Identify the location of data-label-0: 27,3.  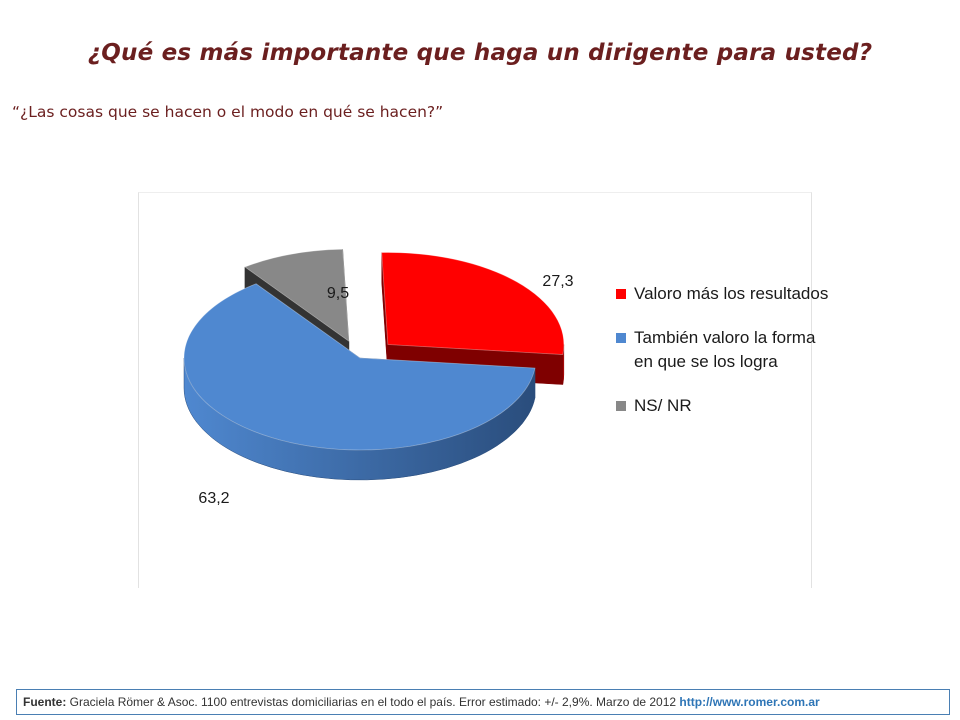
(557, 281).